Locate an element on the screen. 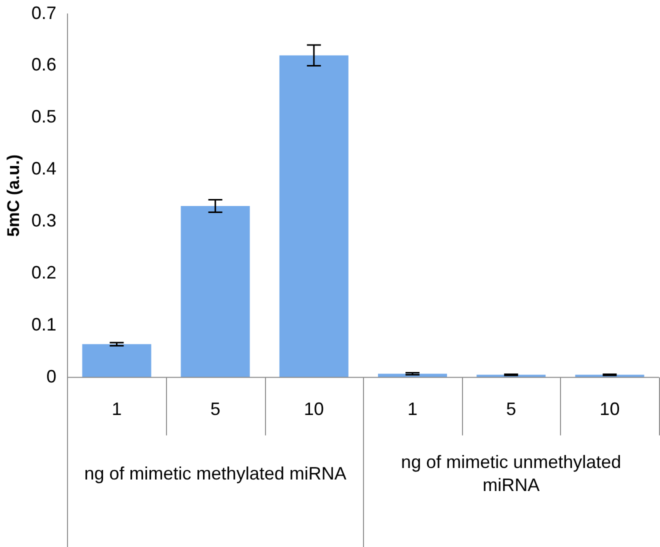 This screenshot has width=660, height=547. y-tick-label: 0.4 is located at coordinates (43, 168).